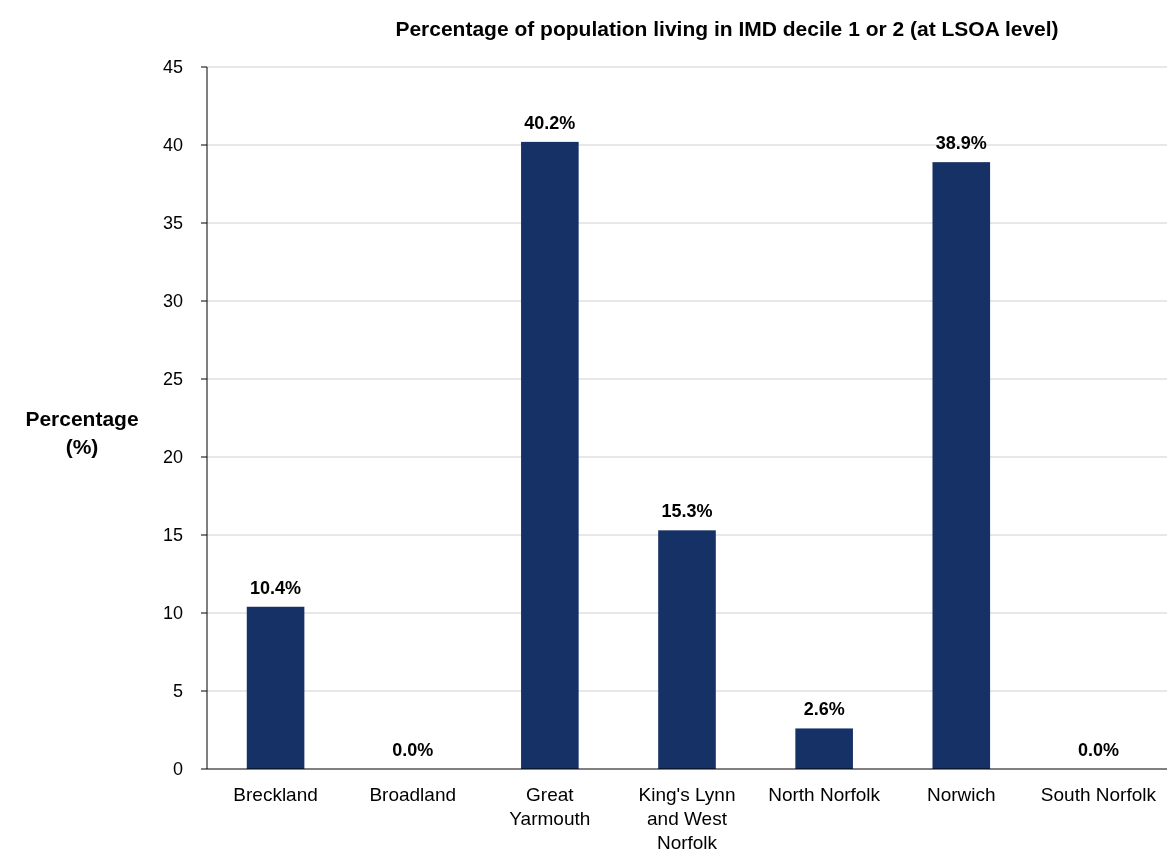 This screenshot has width=1169, height=850. Describe the element at coordinates (687, 511) in the screenshot. I see `data-label: 15.3%` at that location.